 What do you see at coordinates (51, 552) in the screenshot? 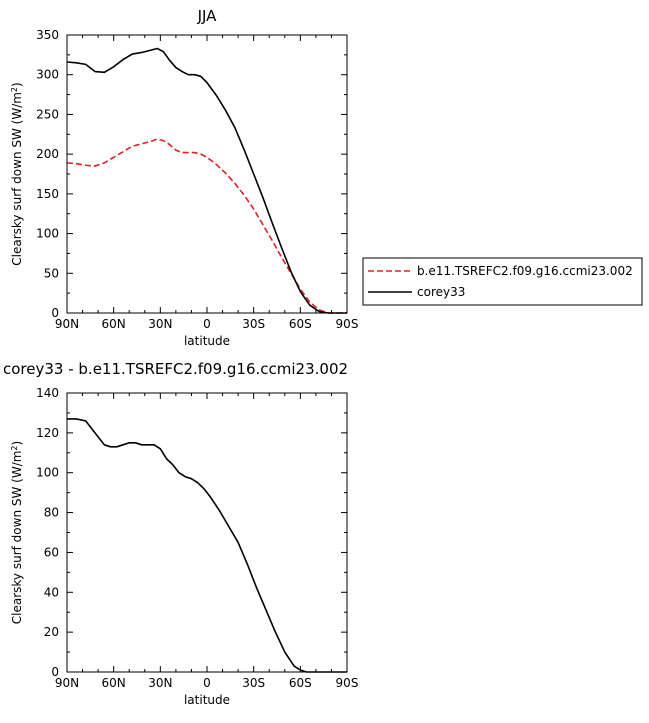
I see `y-tick-label: 60` at bounding box center [51, 552].